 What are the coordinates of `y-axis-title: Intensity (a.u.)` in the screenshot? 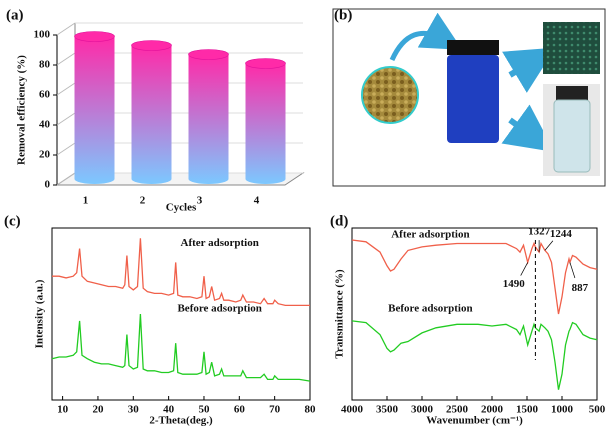 It's located at (40, 313).